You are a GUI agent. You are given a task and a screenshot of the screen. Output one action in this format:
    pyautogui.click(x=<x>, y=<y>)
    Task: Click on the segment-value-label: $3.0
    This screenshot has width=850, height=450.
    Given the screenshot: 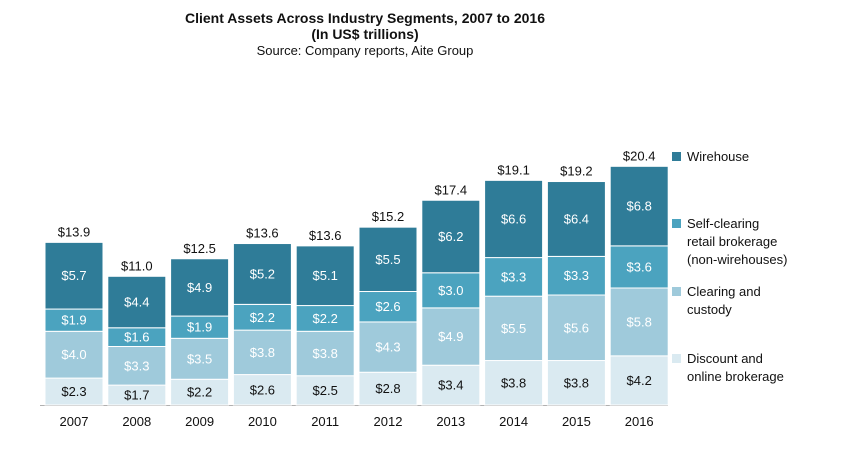 What is the action you would take?
    pyautogui.click(x=450, y=290)
    